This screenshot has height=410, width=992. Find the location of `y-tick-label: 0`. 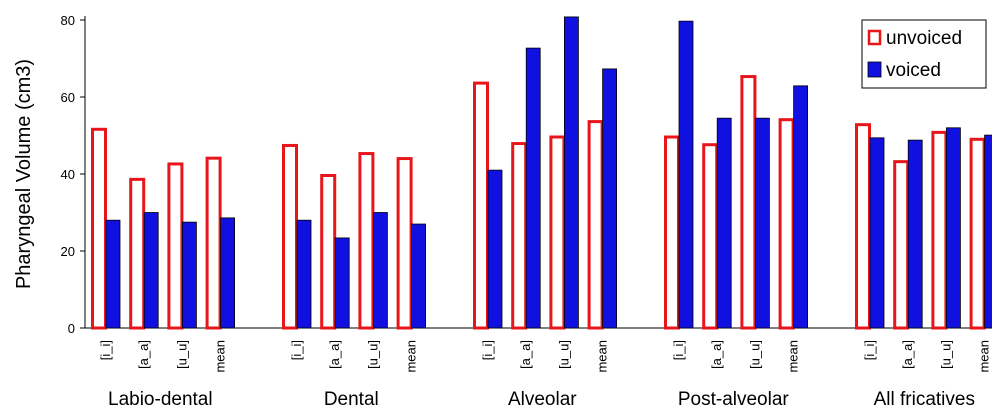

y-tick-label: 0 is located at coordinates (71, 328).